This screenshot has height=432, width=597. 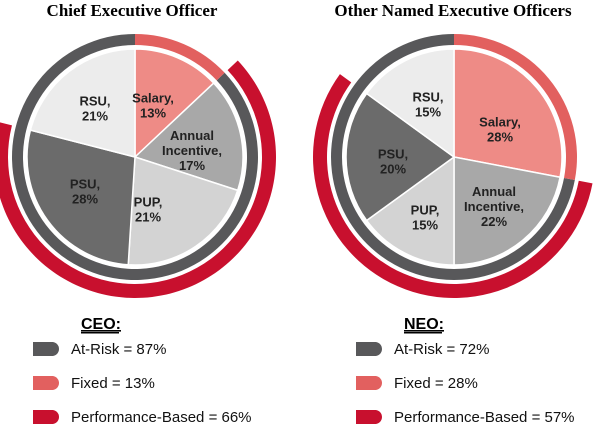 I want to click on slice-label: Annual Incentive, 22%, so click(x=494, y=206).